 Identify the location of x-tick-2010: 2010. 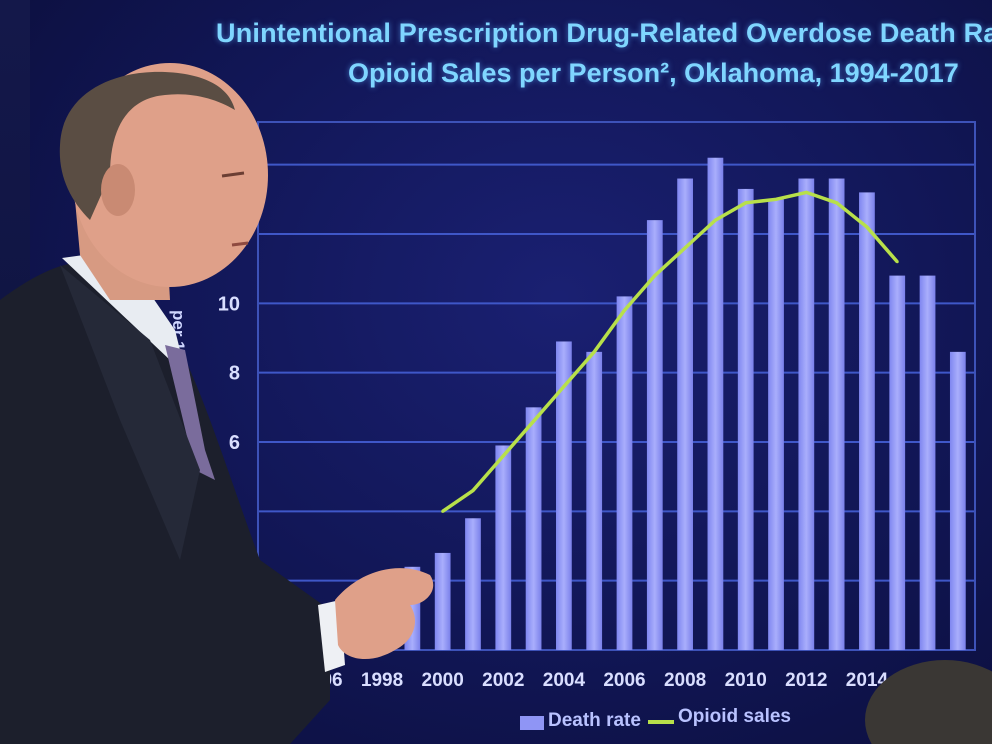
(746, 680).